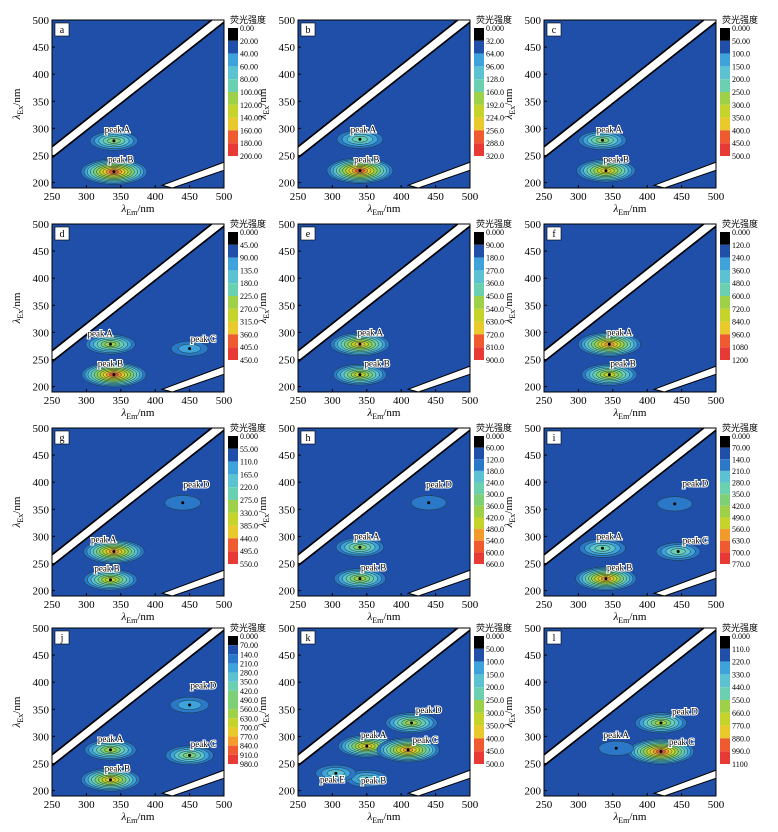 The image size is (778, 832). I want to click on rayleigh-band, so click(630, 88).